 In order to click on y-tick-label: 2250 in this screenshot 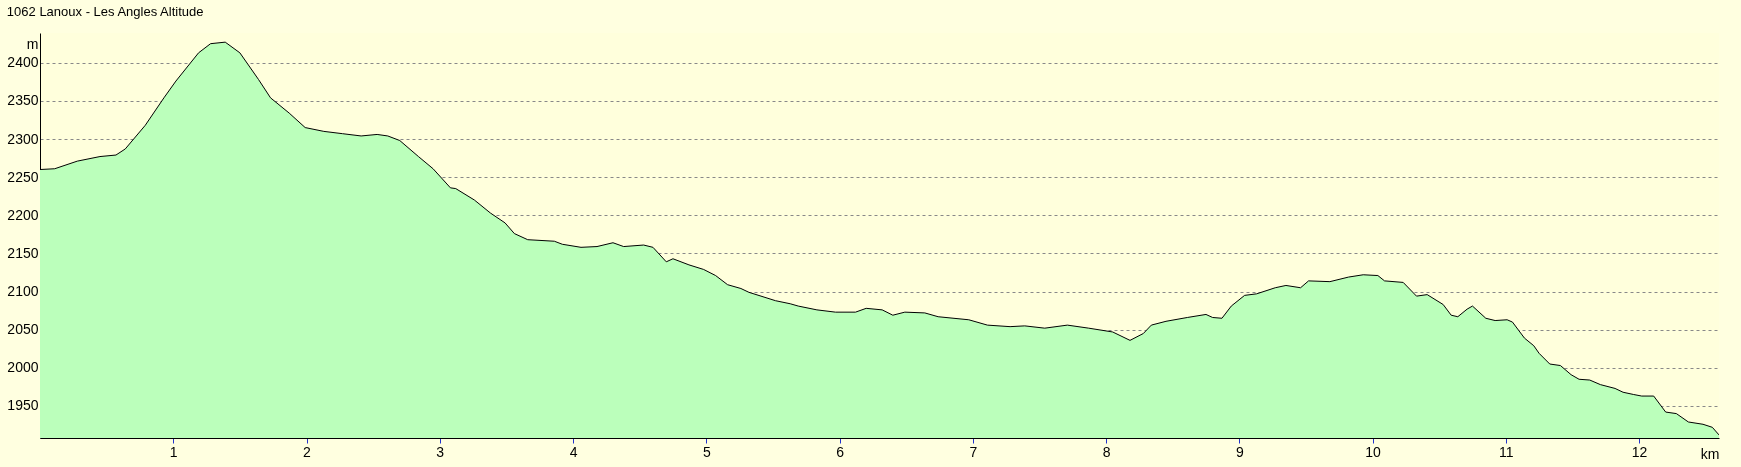, I will do `click(23, 176)`.